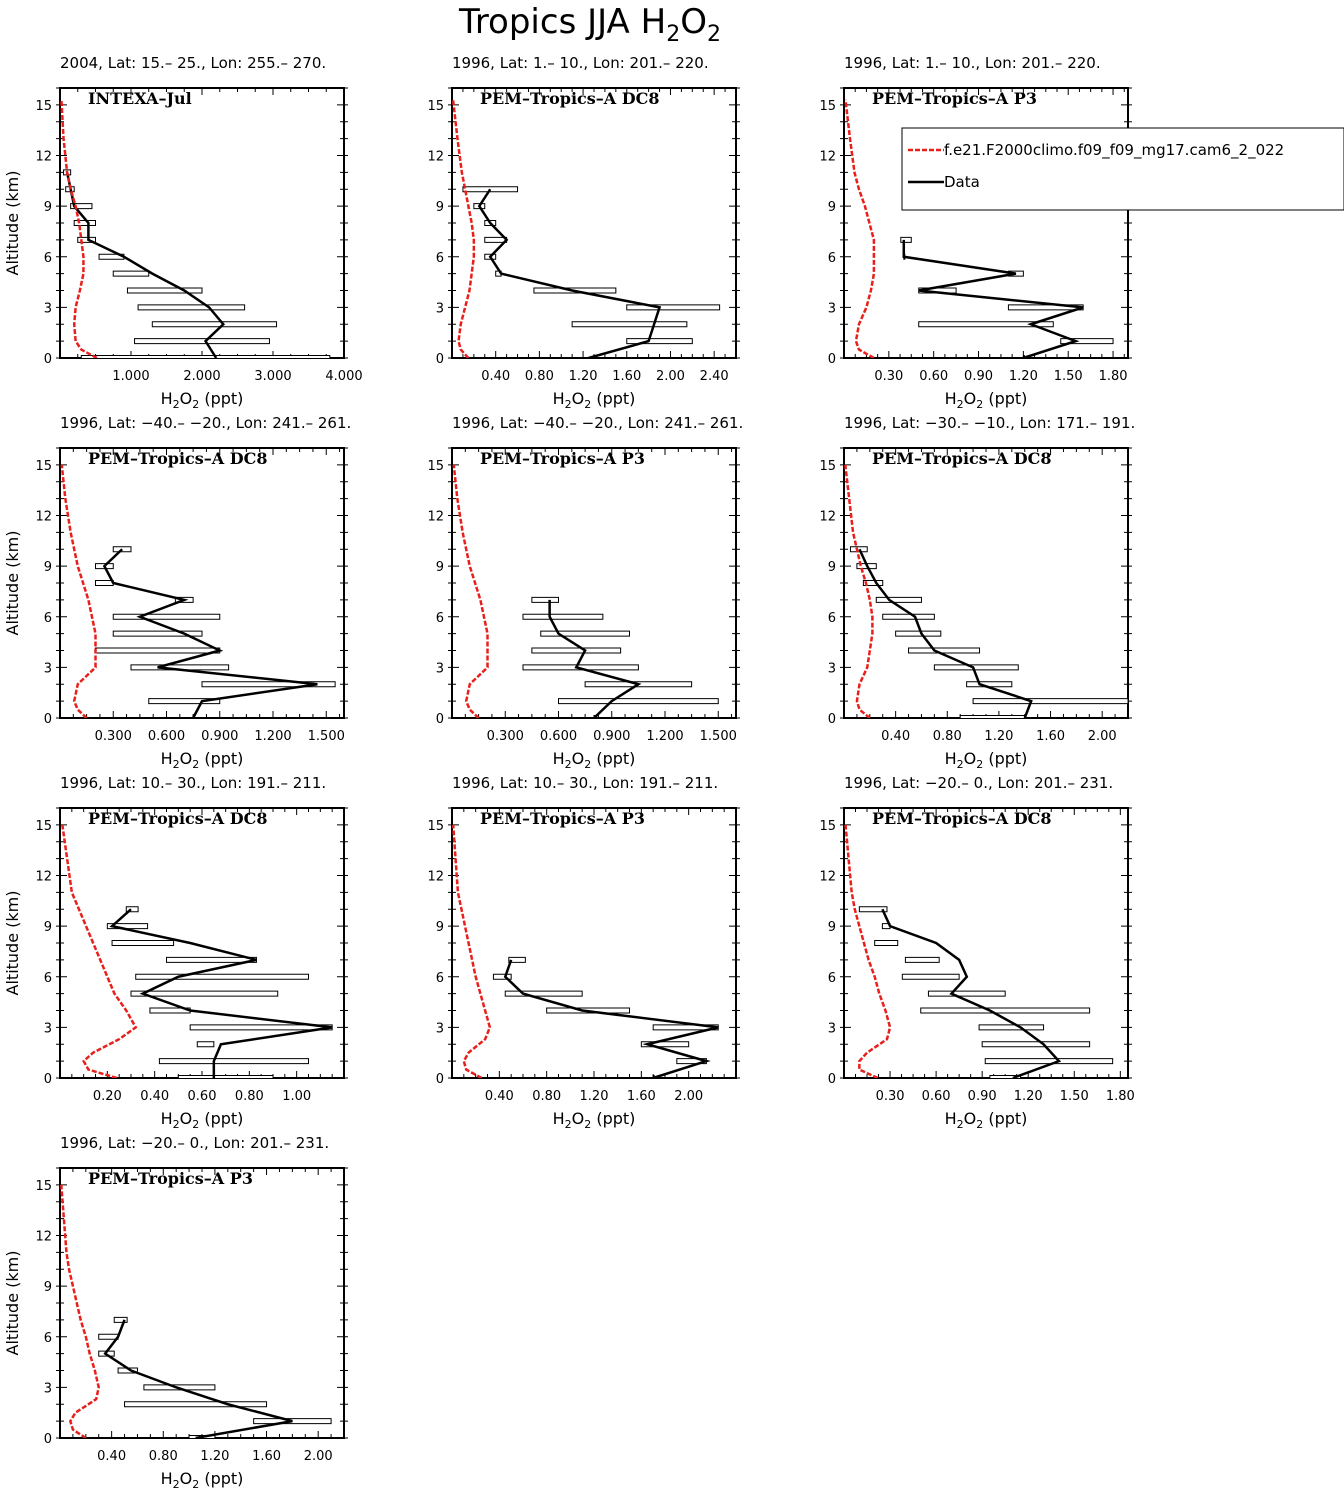 The width and height of the screenshot is (1344, 1497). Describe the element at coordinates (12, 1303) in the screenshot. I see `y-axis-label: Altitude (km)` at that location.